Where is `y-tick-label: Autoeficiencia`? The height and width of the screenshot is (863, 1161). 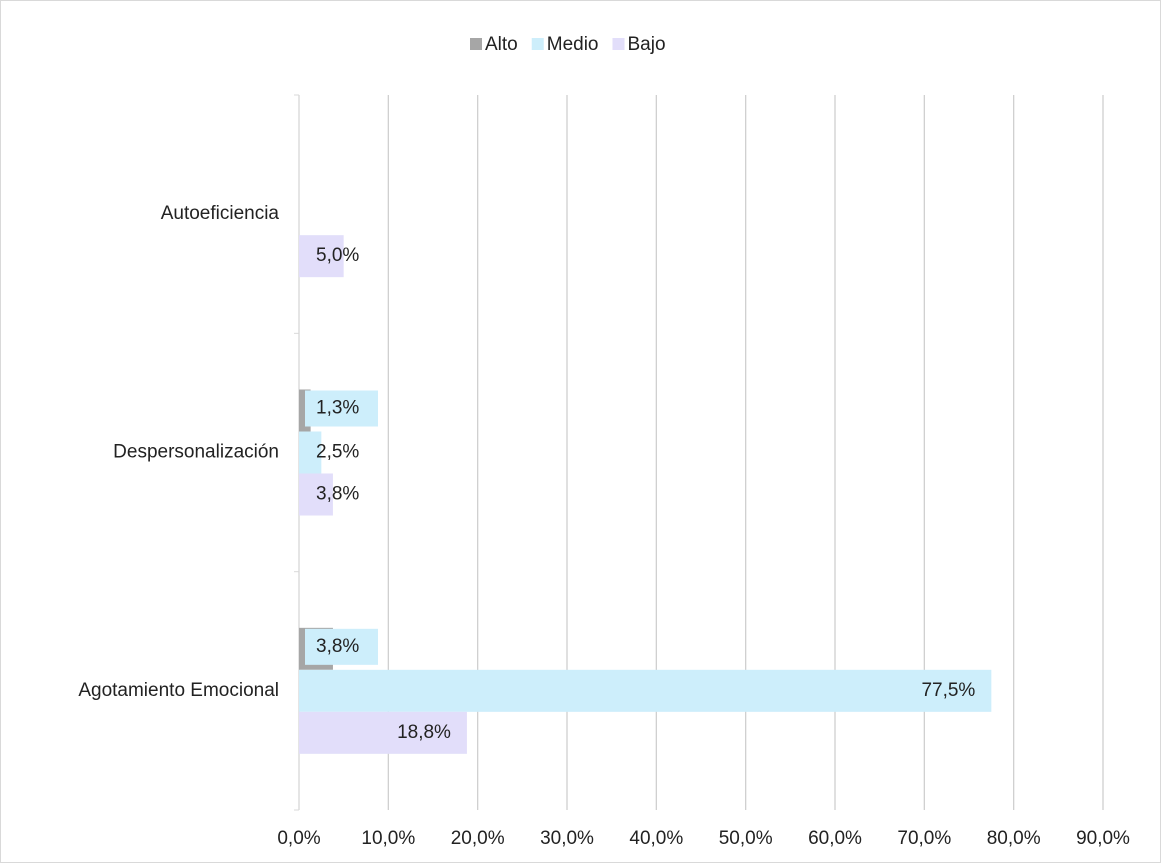
y-tick-label: Autoeficiencia is located at coordinates (220, 213).